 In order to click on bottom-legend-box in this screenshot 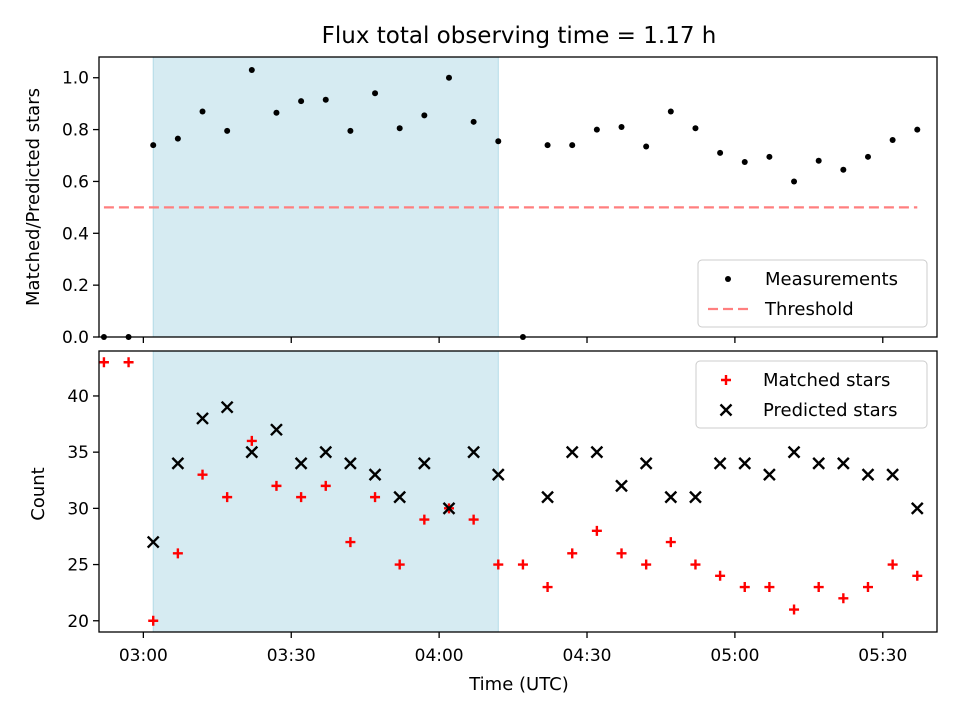, I will do `click(811, 394)`.